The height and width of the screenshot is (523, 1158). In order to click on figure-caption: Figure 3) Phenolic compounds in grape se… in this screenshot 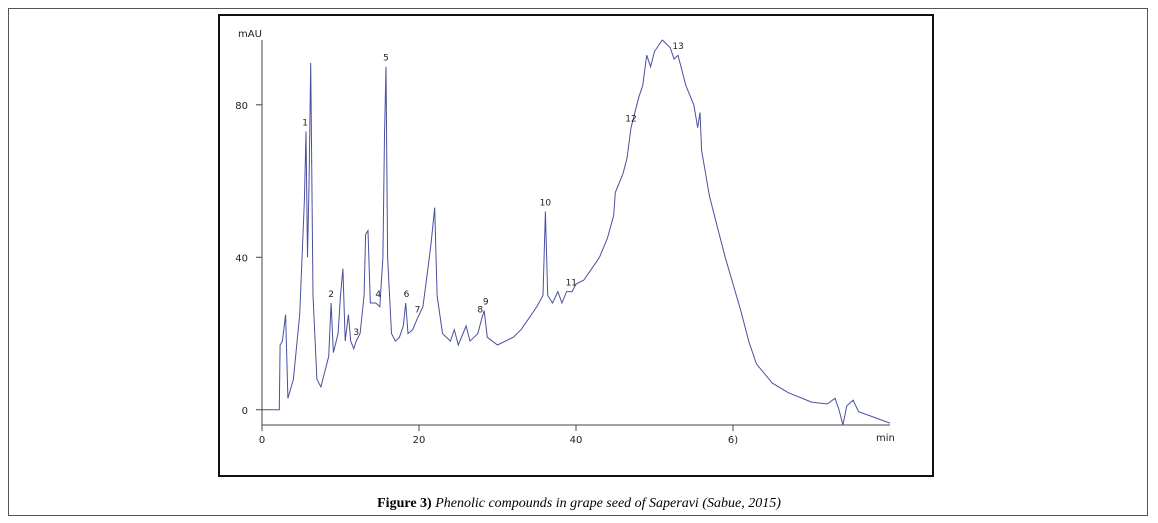, I will do `click(579, 504)`.